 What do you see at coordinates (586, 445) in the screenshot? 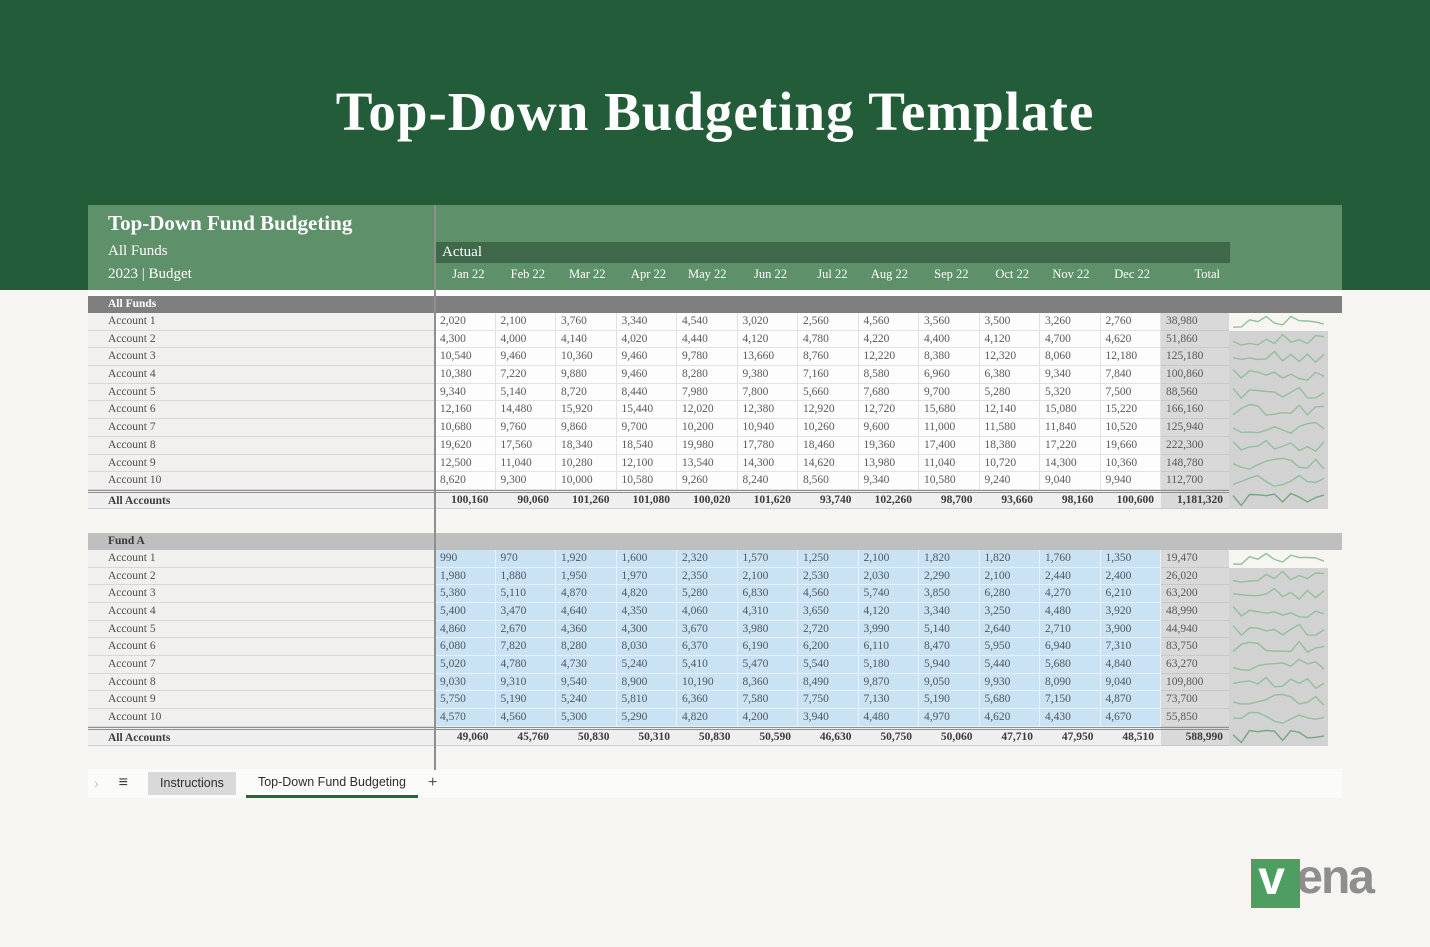
I see `data-cell: 18,340` at bounding box center [586, 445].